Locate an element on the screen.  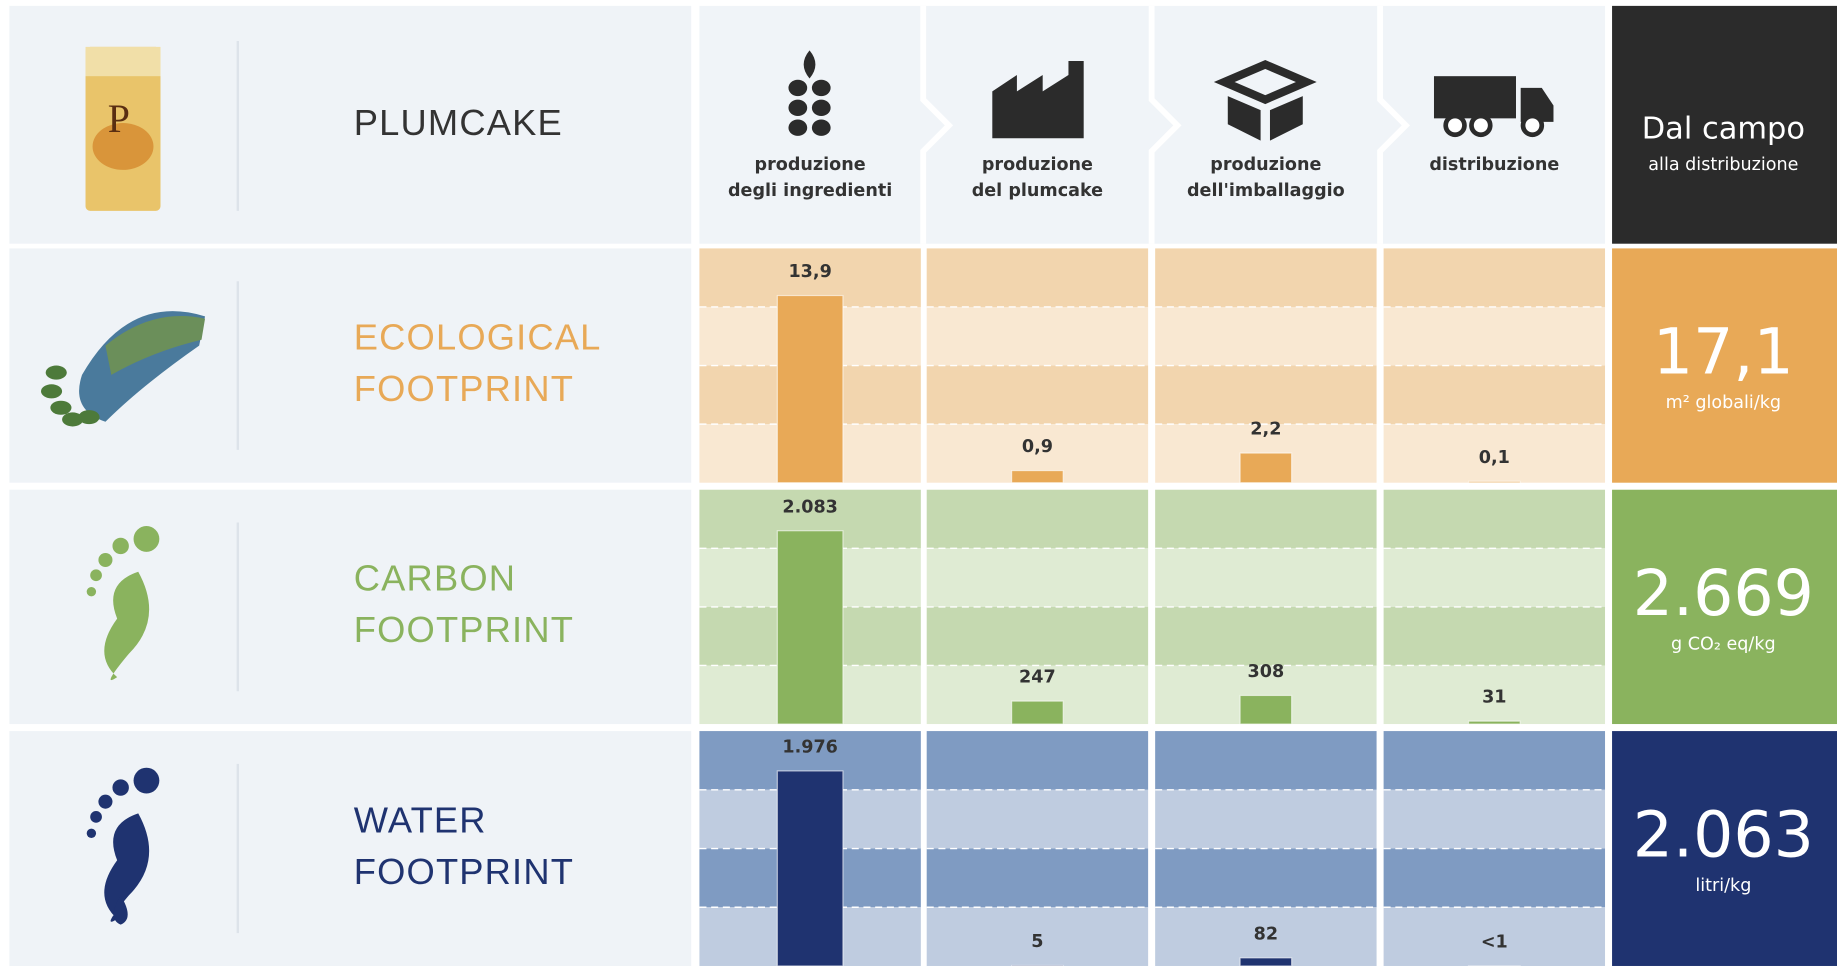
truck-icon is located at coordinates (1493, 107).